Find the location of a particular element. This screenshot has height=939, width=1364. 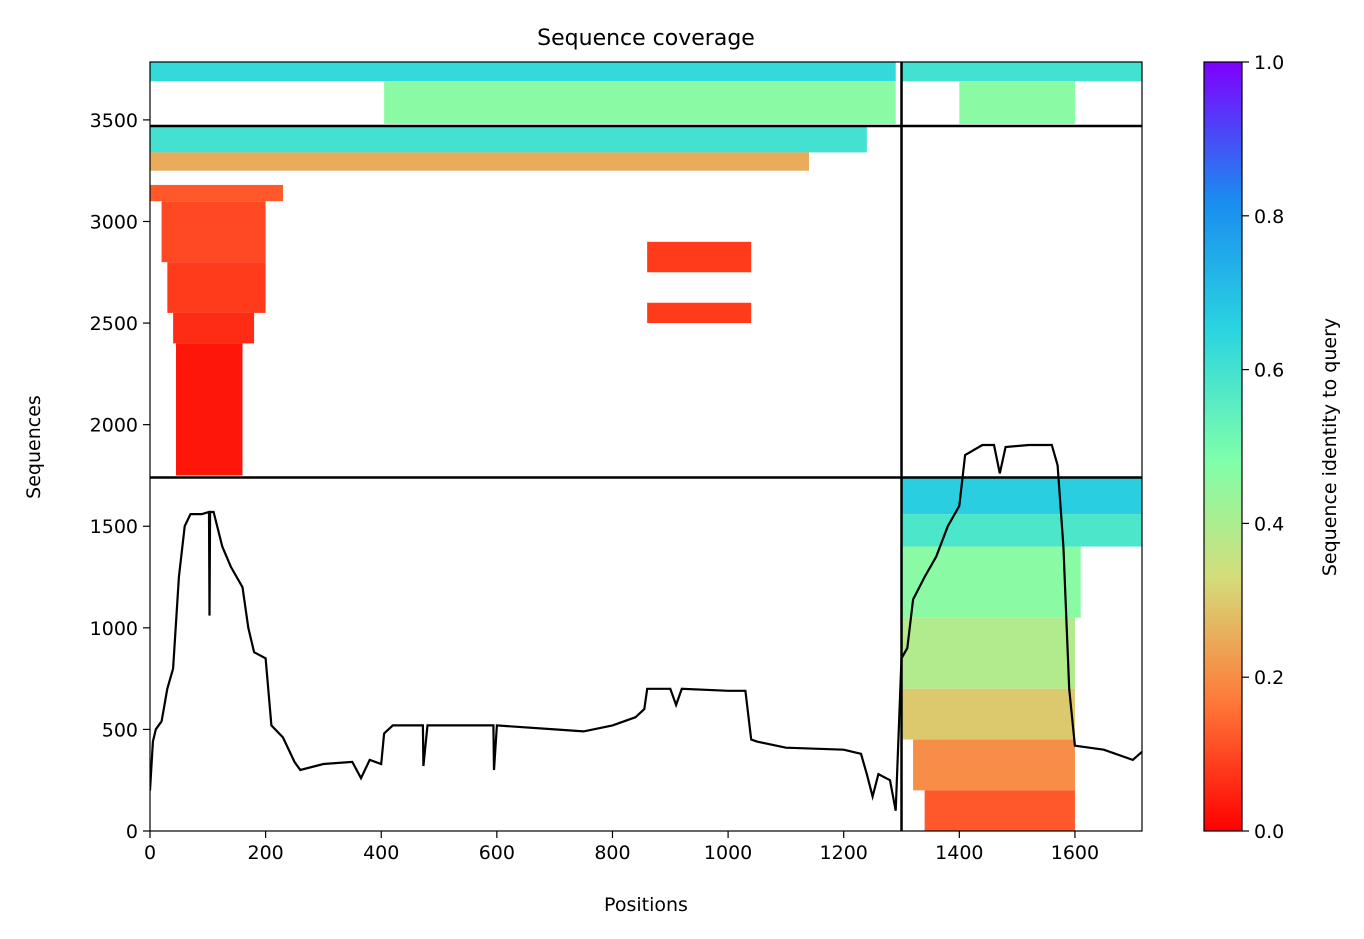

y-axis-label: Sequences is located at coordinates (34, 447).